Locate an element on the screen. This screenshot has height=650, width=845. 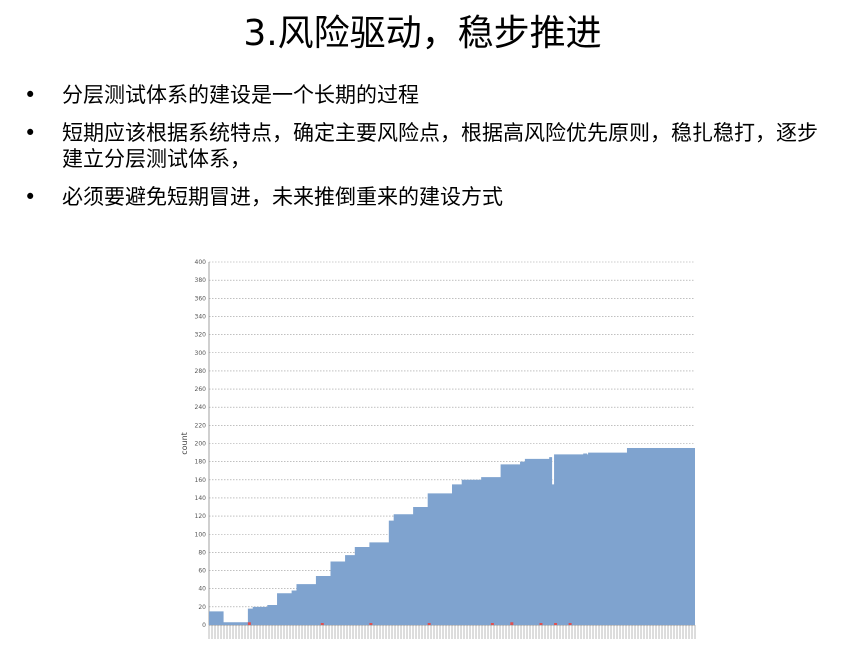
y-axis-title: count is located at coordinates (184, 443).